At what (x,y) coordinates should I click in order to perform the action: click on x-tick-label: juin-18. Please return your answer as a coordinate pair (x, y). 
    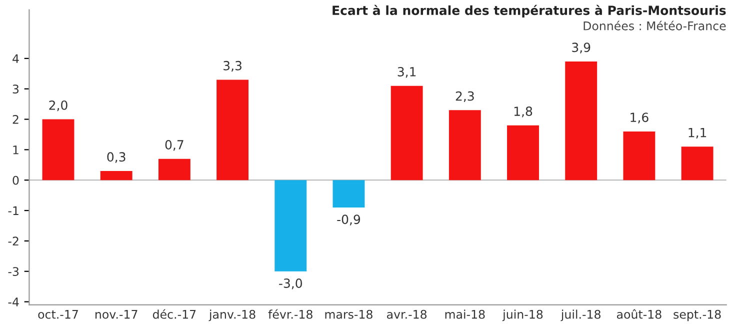
    Looking at the image, I should click on (522, 316).